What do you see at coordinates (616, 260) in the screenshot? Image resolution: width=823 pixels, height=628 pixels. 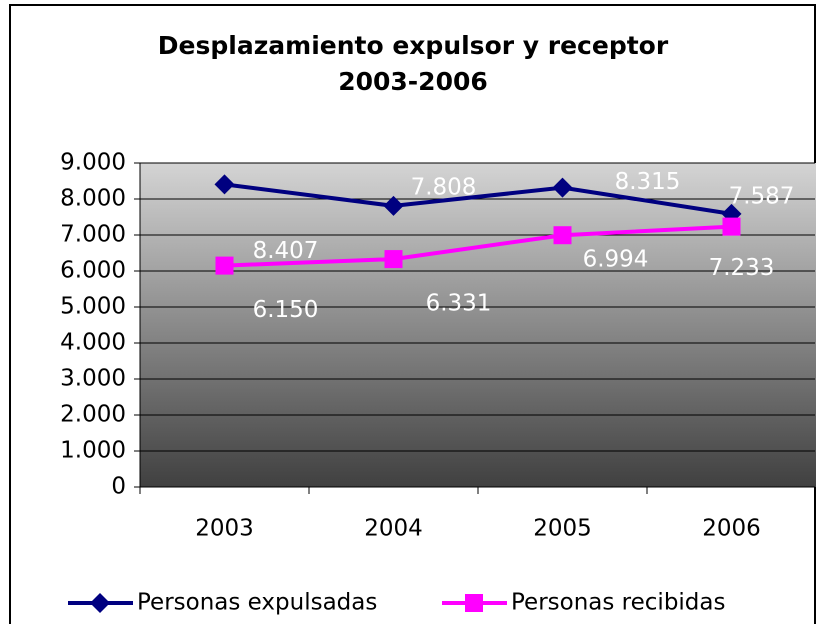 I see `data-label: 6.994` at bounding box center [616, 260].